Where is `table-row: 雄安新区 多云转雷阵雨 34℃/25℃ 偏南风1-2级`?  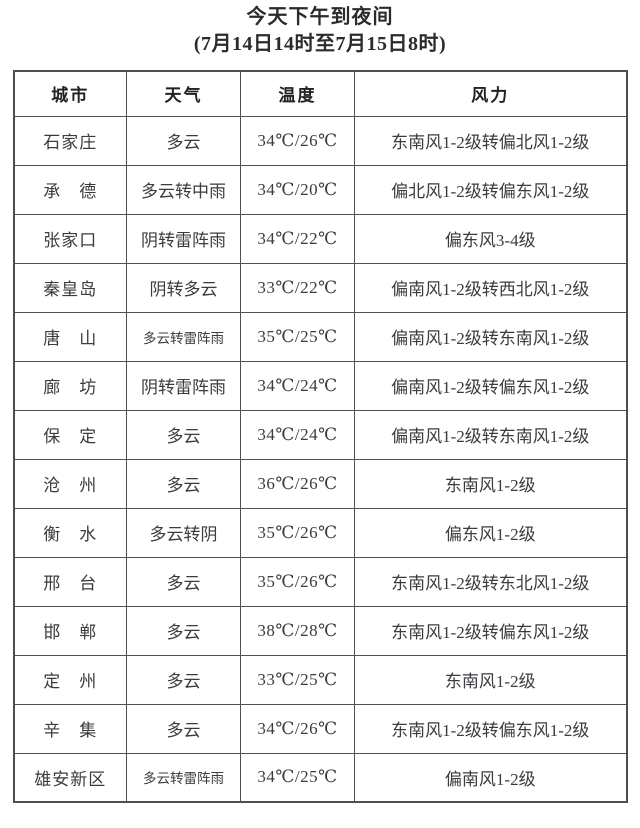
table-row: 雄安新区 多云转雷阵雨 34℃/25℃ 偏南风1-2级 is located at coordinates (320, 777).